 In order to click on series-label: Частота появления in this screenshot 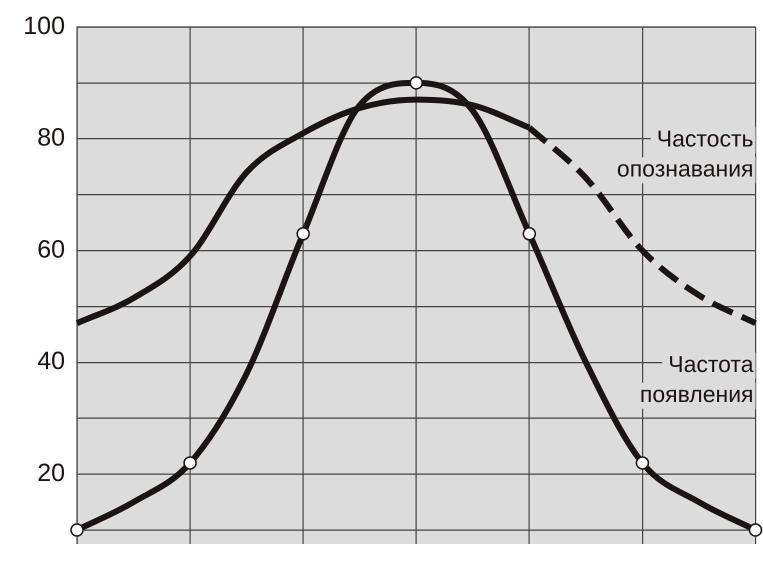, I will do `click(697, 378)`.